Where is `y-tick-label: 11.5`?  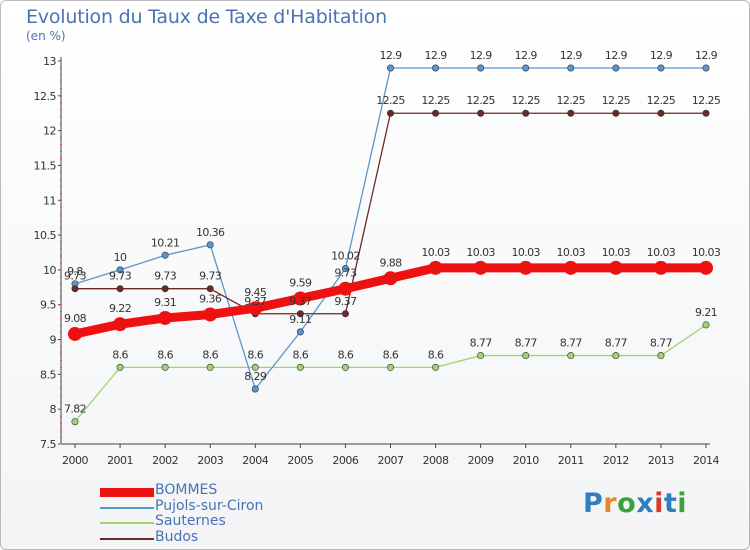 y-tick-label: 11.5 is located at coordinates (45, 165).